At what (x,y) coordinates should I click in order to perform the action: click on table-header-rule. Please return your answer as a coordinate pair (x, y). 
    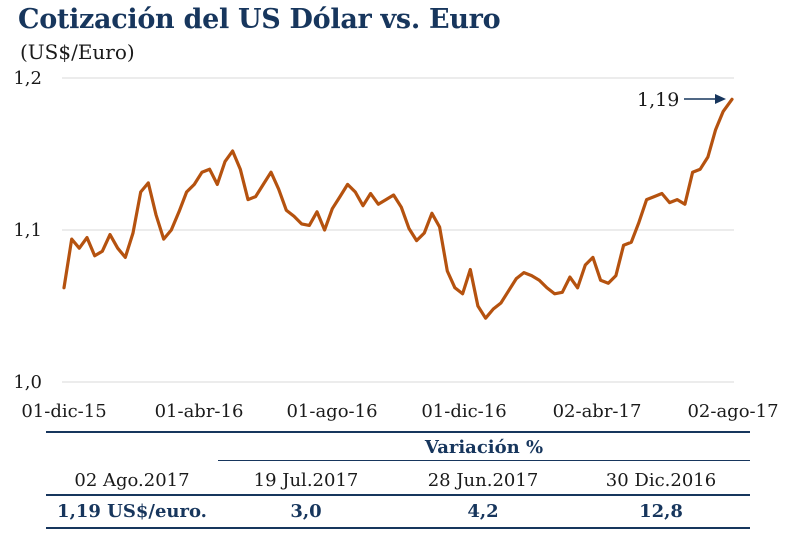
    Looking at the image, I should click on (398, 495).